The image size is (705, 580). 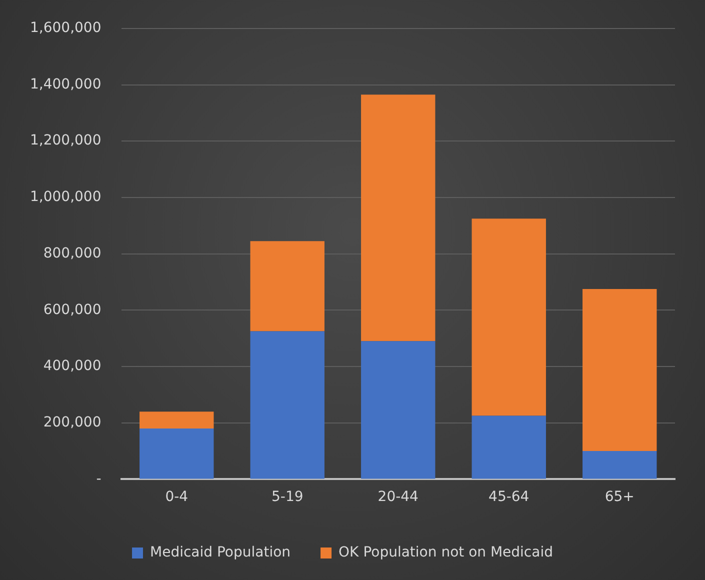 I want to click on y-tick-label: 1,600,000, so click(x=66, y=28).